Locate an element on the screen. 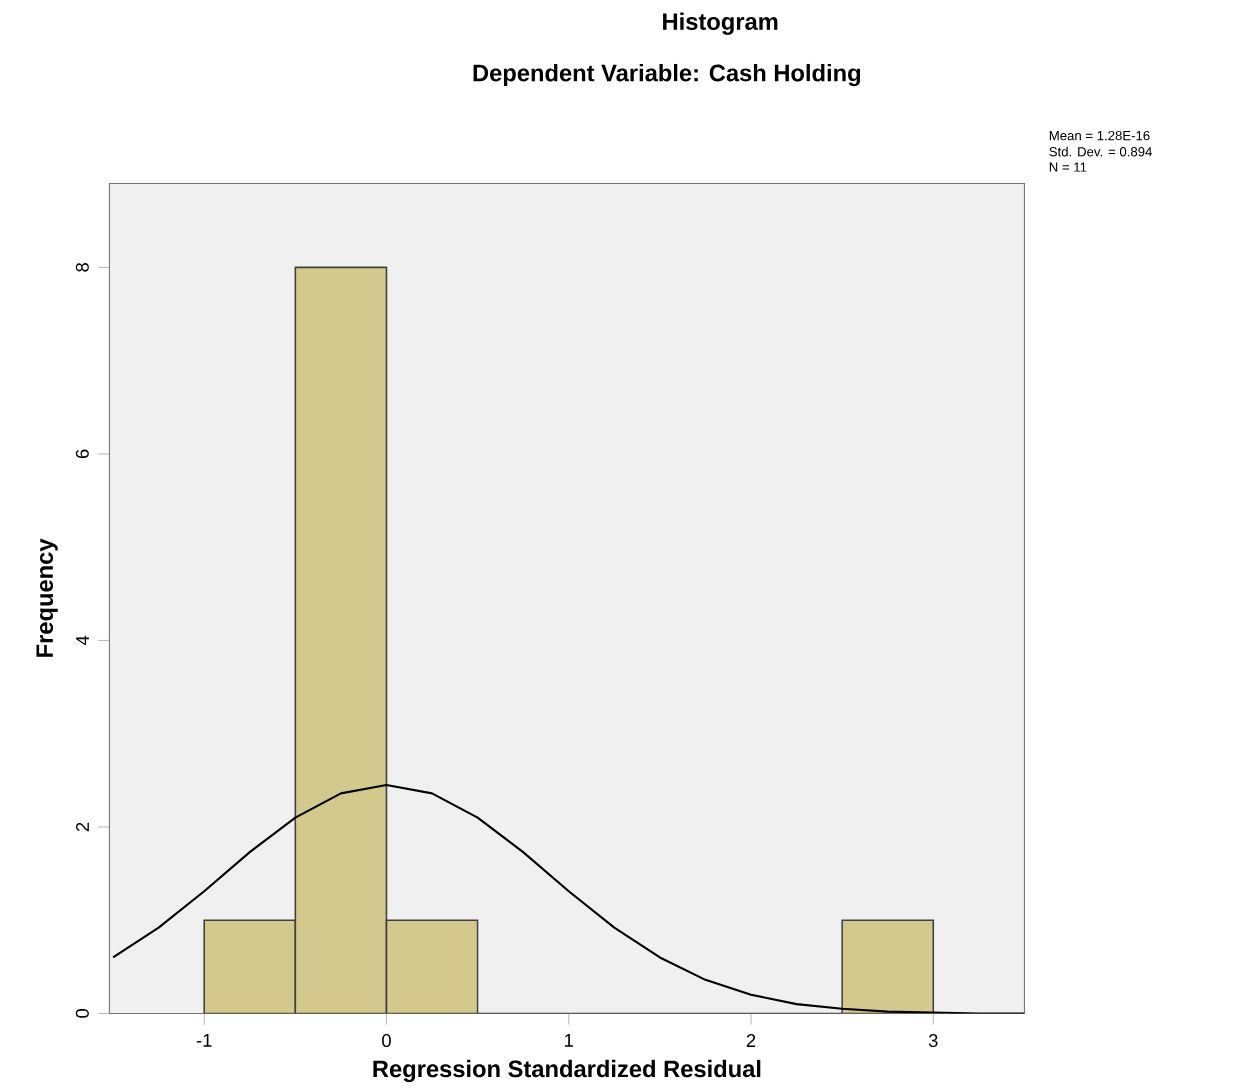 This screenshot has height=1090, width=1234. x-tick-label: 2 is located at coordinates (751, 1040).